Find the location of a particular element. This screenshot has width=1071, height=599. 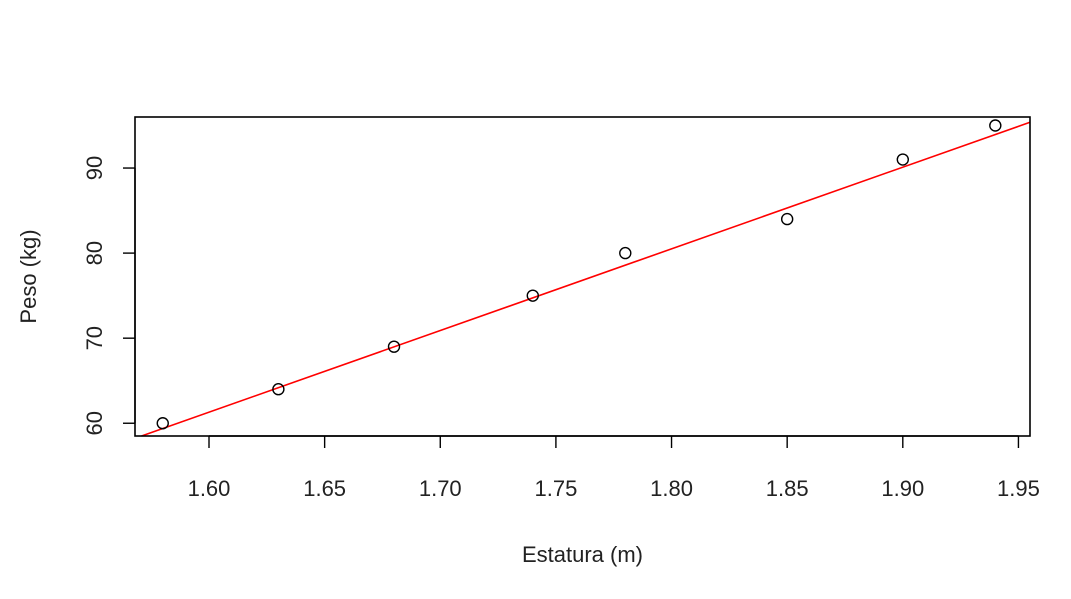

x-tick-label: 1.95 is located at coordinates (1018, 488).